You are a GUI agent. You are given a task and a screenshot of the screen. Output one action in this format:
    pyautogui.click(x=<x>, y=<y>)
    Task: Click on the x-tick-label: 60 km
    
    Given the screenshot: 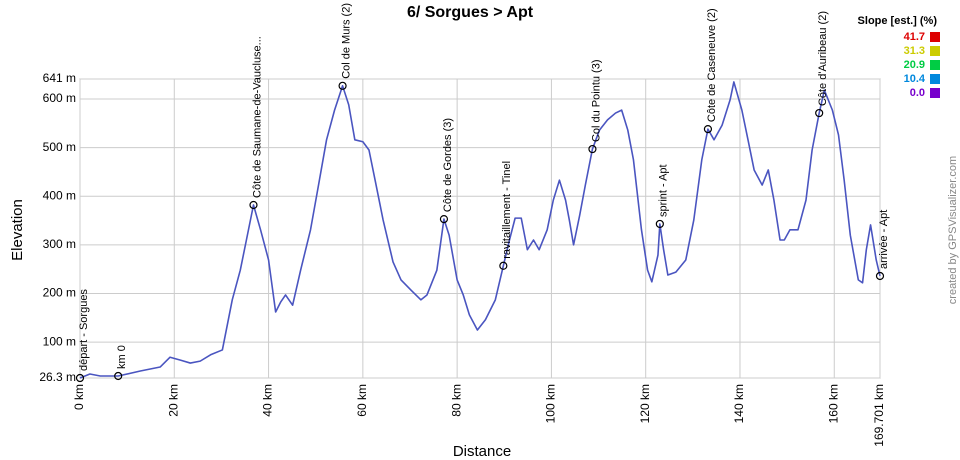 What is the action you would take?
    pyautogui.click(x=362, y=400)
    